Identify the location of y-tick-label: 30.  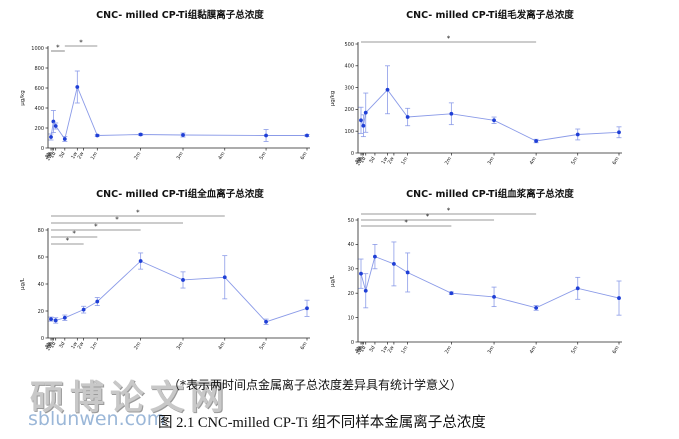
(351, 270).